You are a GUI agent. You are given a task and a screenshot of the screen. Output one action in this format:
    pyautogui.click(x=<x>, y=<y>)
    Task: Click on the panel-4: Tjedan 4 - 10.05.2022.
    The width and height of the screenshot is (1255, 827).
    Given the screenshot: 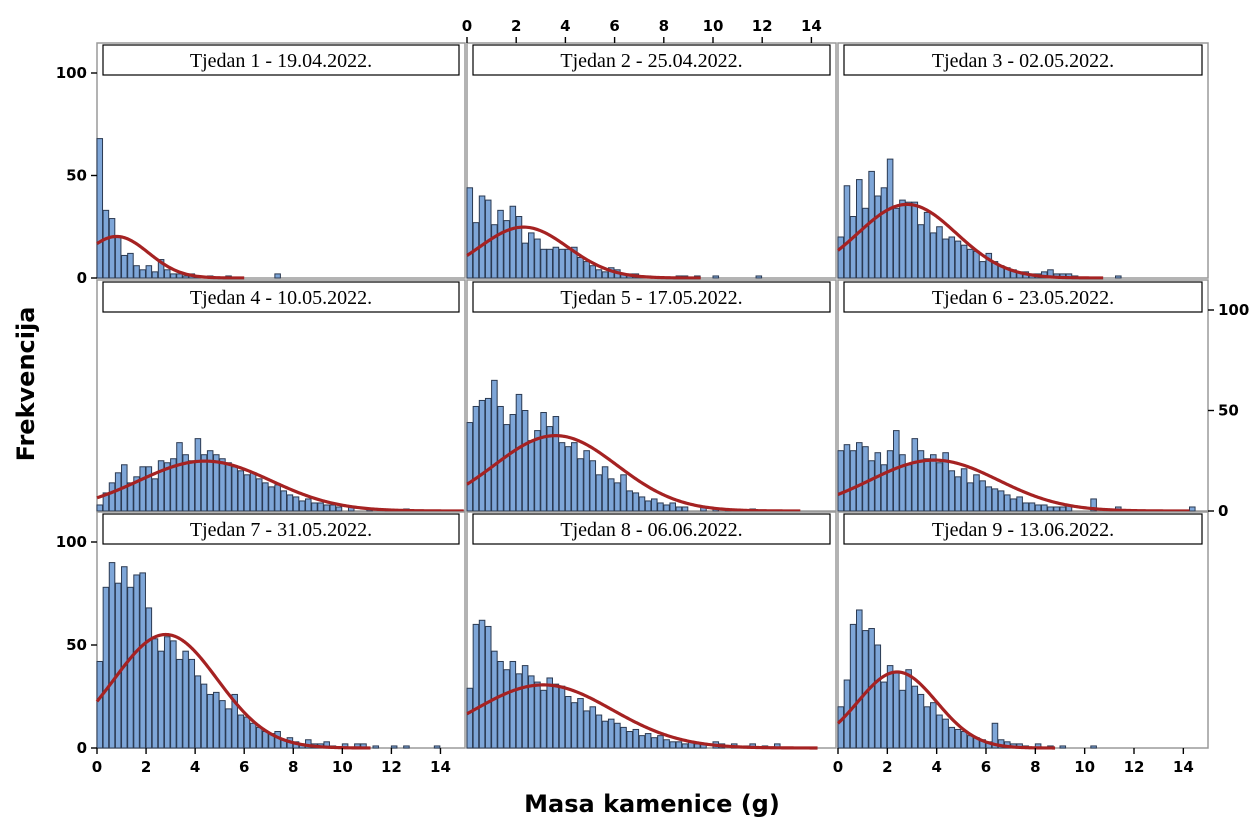 What is the action you would take?
    pyautogui.click(x=281, y=396)
    